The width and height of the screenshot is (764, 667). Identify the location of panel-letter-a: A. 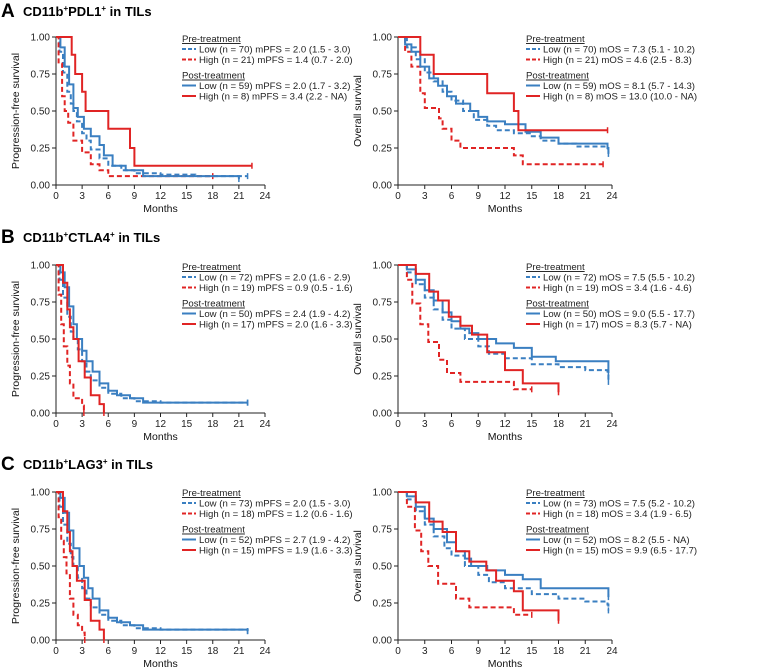
(8, 11).